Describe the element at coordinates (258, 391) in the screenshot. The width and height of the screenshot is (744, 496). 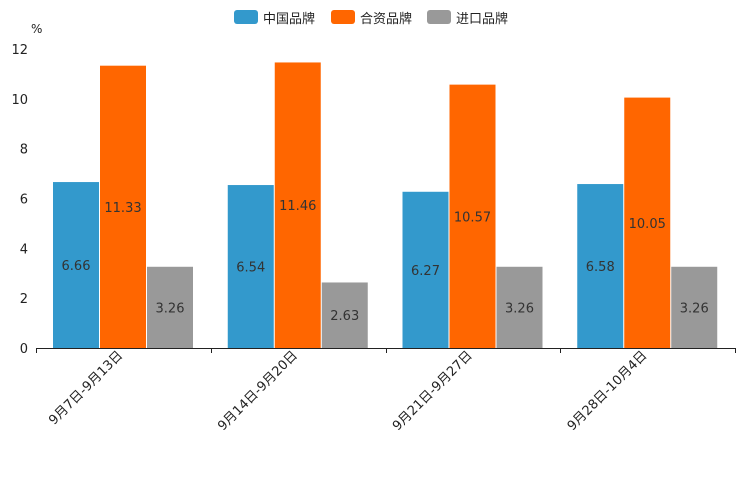
I see `x-tick-label-2: 9月14日-9月20日` at that location.